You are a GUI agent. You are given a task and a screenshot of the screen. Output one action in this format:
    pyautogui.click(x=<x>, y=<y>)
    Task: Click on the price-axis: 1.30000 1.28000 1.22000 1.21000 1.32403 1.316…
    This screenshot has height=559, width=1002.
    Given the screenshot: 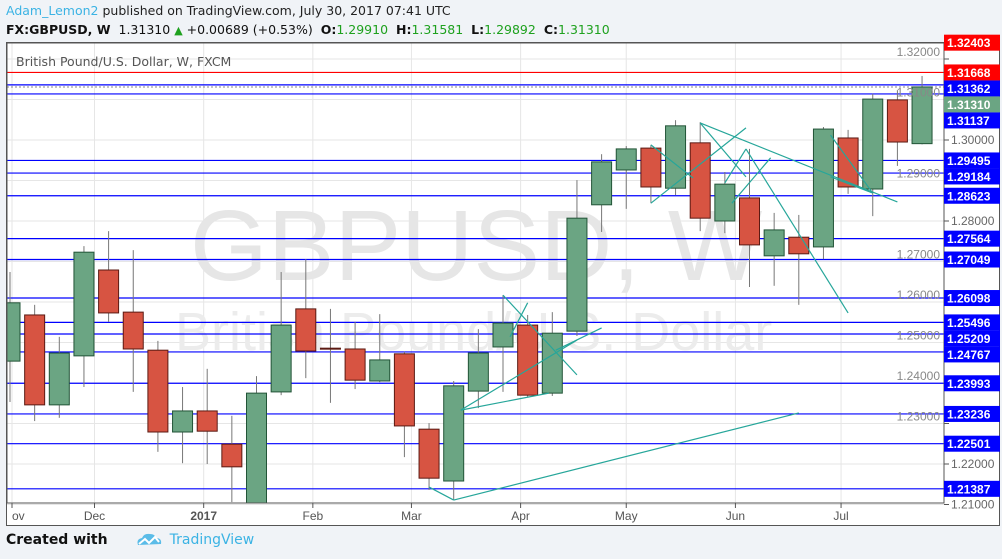 What is the action you would take?
    pyautogui.click(x=972, y=273)
    